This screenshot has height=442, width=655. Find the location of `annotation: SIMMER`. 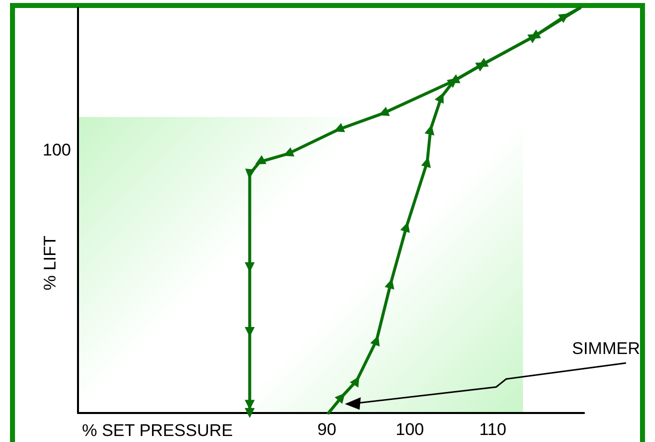

annotation: SIMMER is located at coordinates (606, 348).